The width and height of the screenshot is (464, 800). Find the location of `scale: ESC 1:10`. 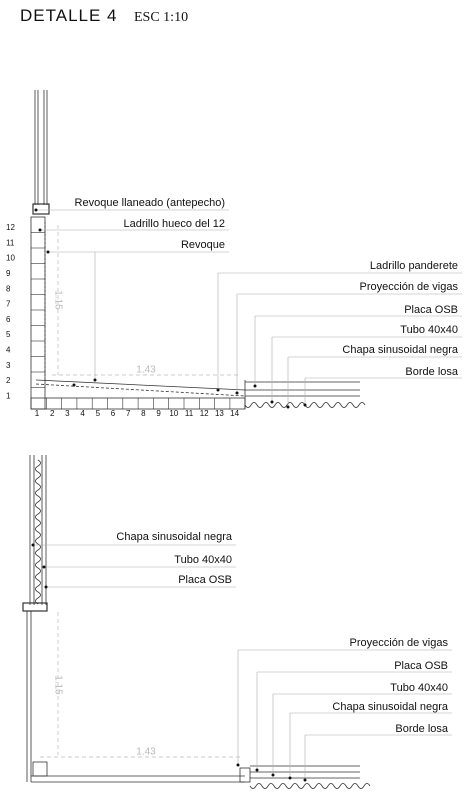

scale: ESC 1:10 is located at coordinates (161, 17).